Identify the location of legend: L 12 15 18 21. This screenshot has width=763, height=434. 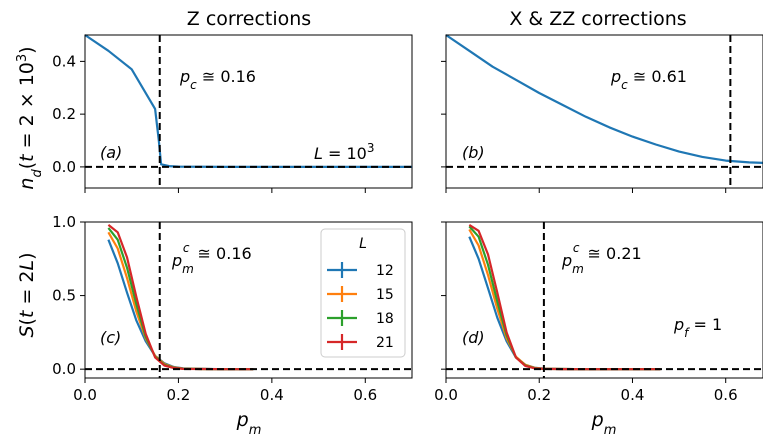
(363, 293).